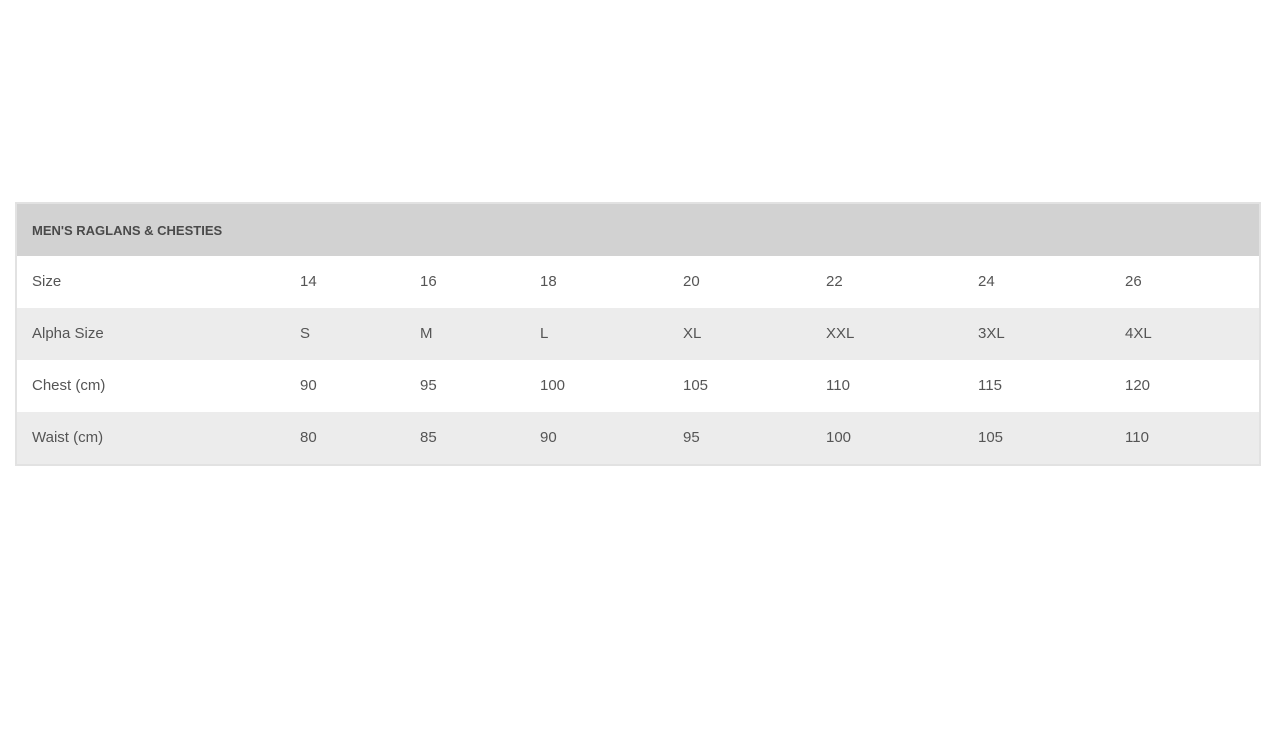  What do you see at coordinates (638, 438) in the screenshot?
I see `table-row-waist: Waist (cm) 80 85 90 95 100 105 110` at bounding box center [638, 438].